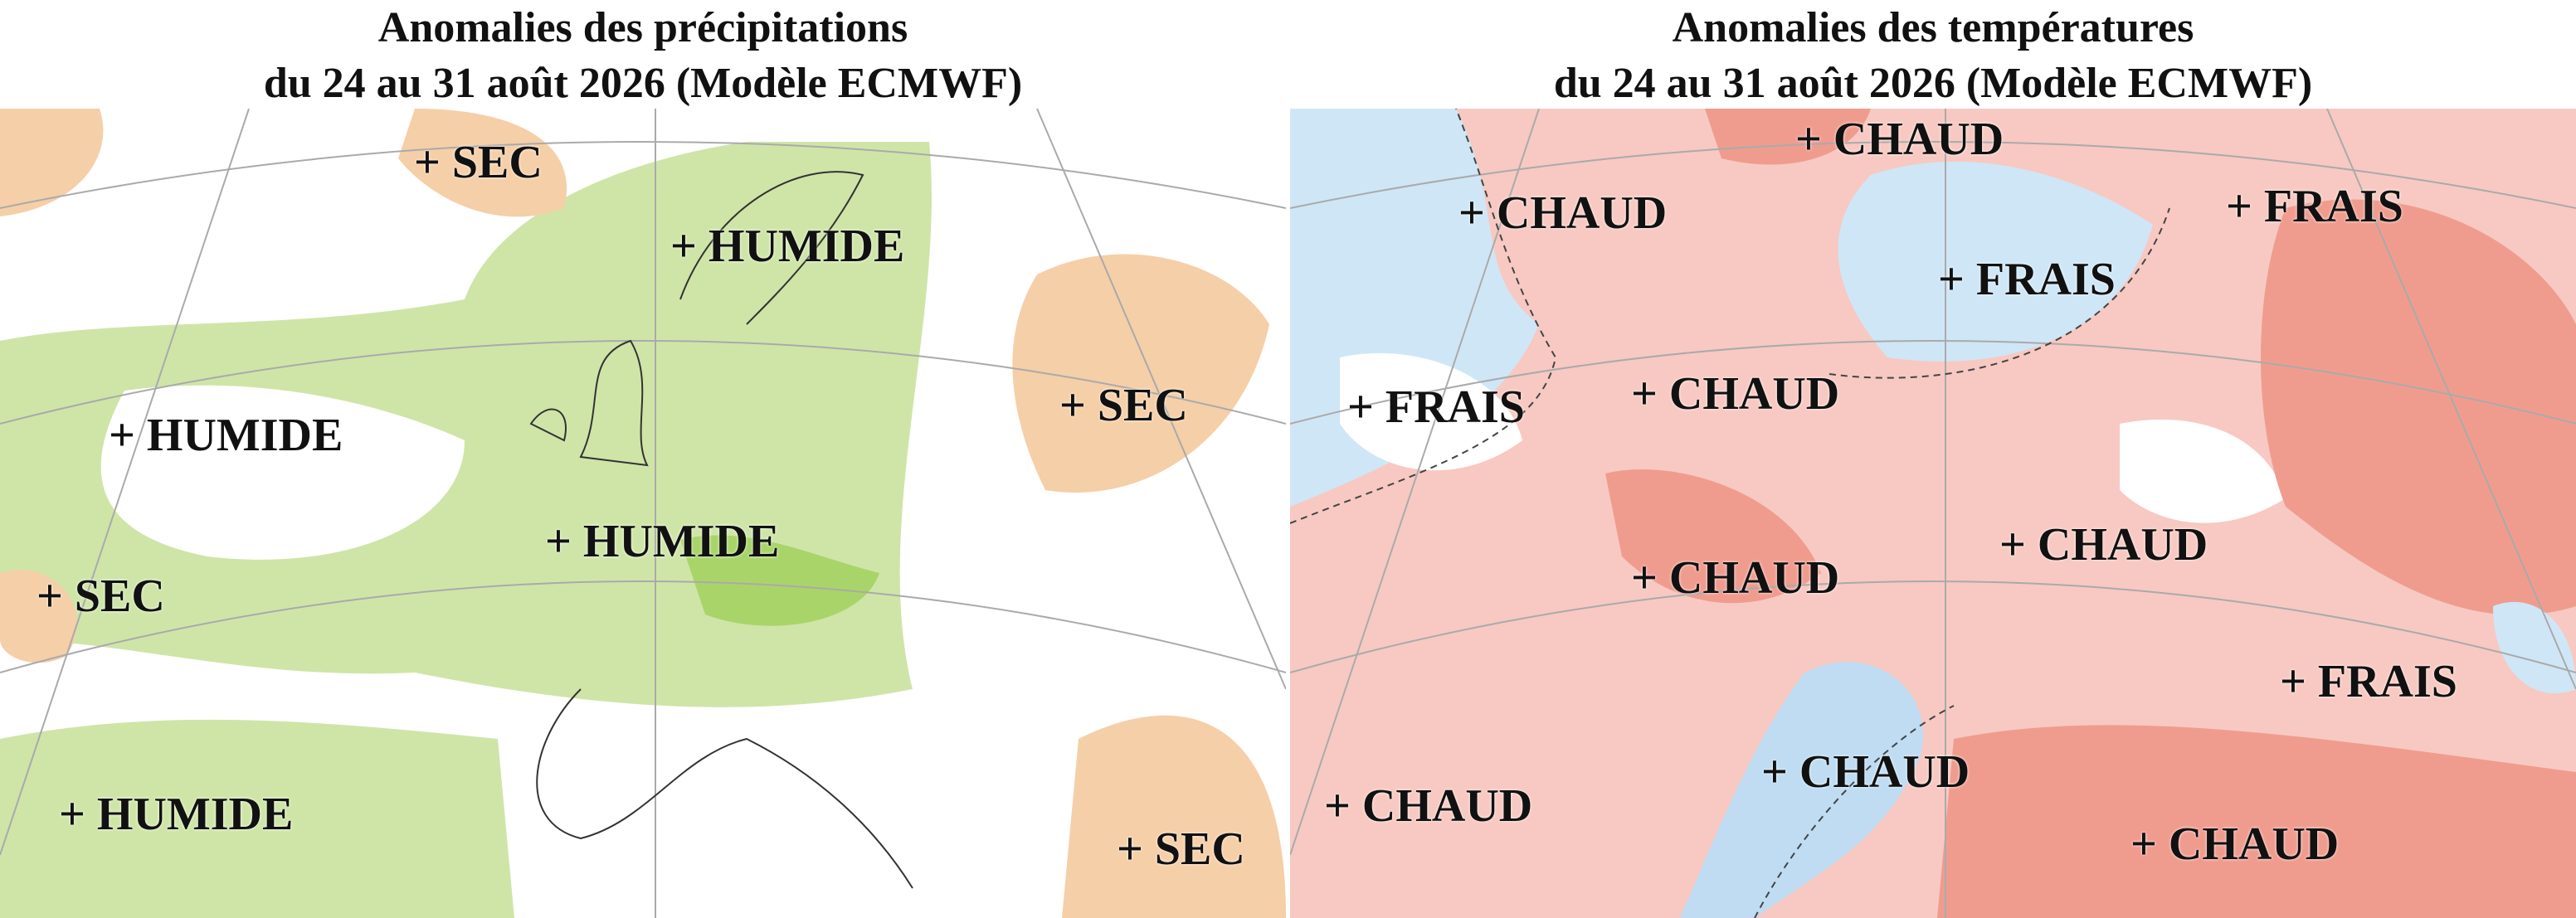 This screenshot has width=2576, height=918. I want to click on title-line: Anomalies des précipitations, so click(642, 27).